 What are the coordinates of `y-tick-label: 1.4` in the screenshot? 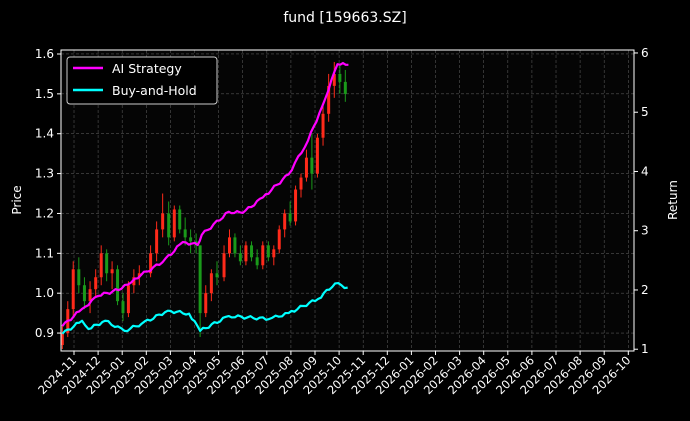 It's located at (44, 134).